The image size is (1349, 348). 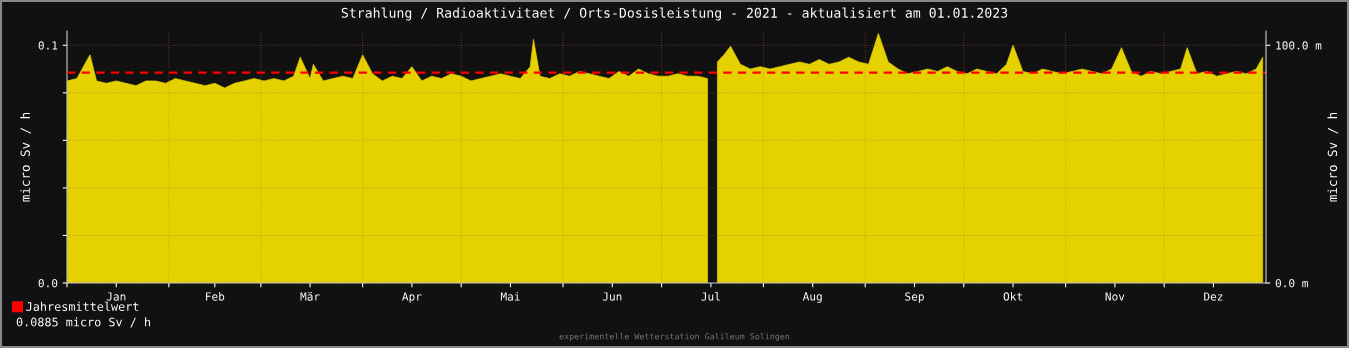 What do you see at coordinates (612, 296) in the screenshot?
I see `x-tick-label: Jun` at bounding box center [612, 296].